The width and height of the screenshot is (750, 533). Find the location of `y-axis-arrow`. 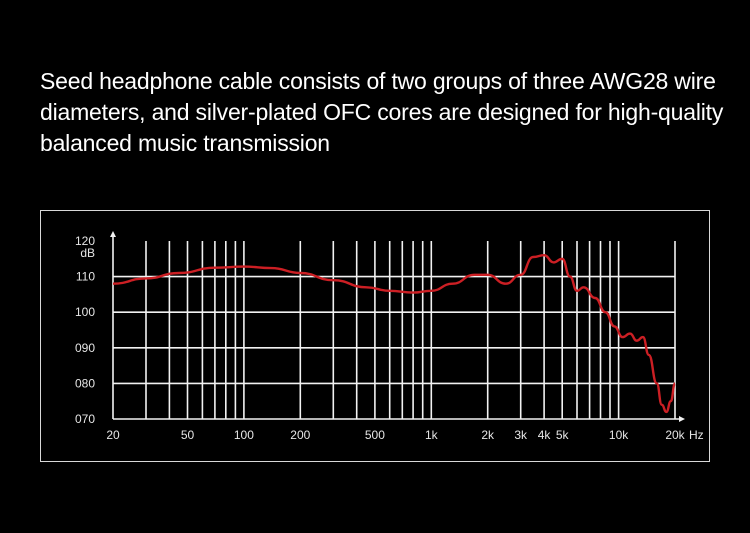

y-axis-arrow is located at coordinates (113, 234).